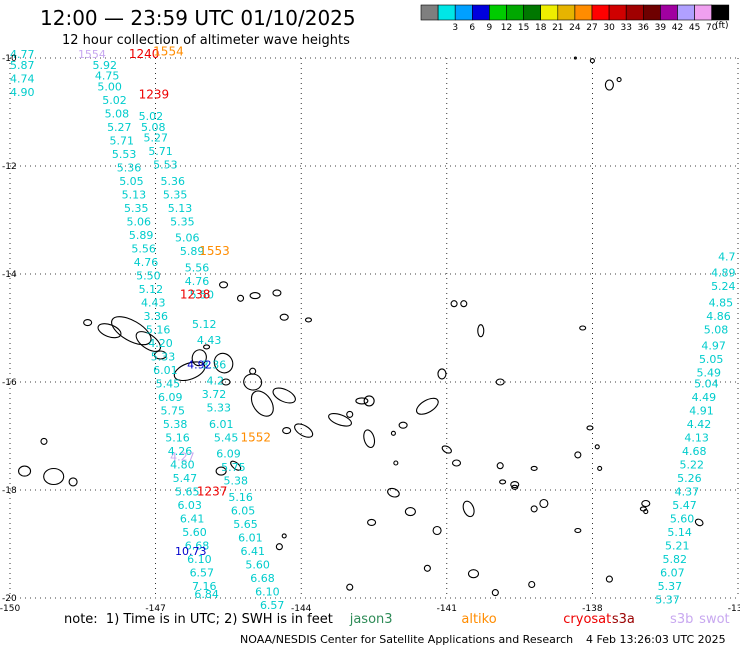  I want to click on legend-tick-label: 45, so click(694, 28).